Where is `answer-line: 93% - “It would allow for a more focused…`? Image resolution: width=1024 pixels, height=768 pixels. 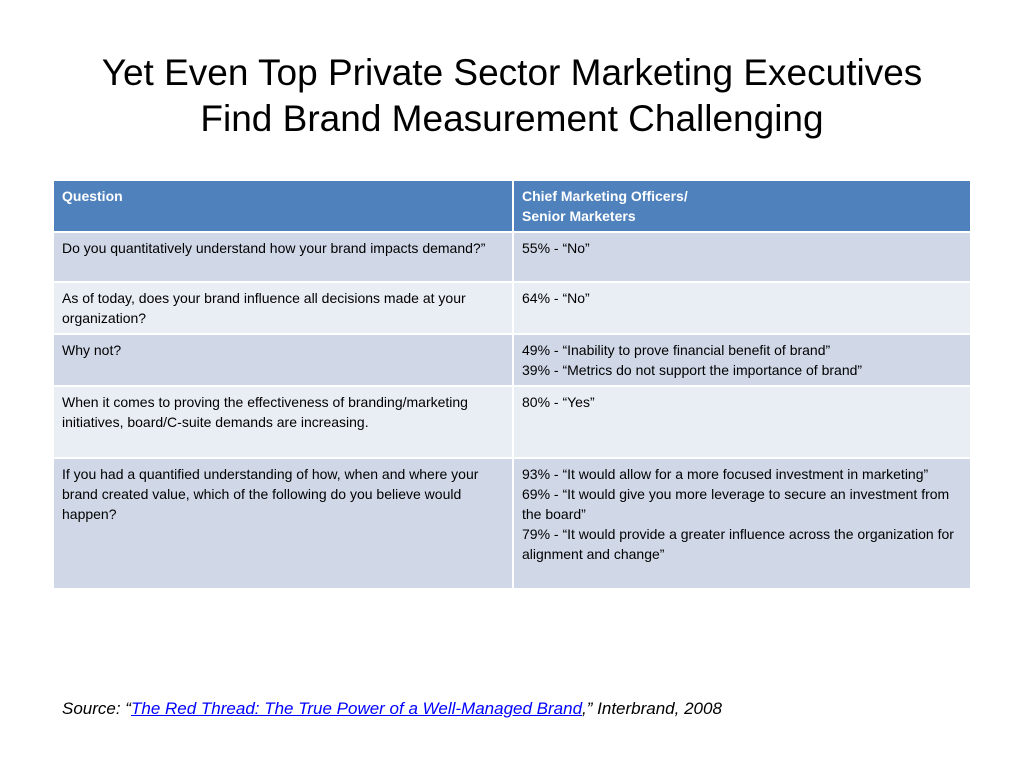 answer-line: 93% - “It would allow for a more focused… is located at coordinates (725, 474).